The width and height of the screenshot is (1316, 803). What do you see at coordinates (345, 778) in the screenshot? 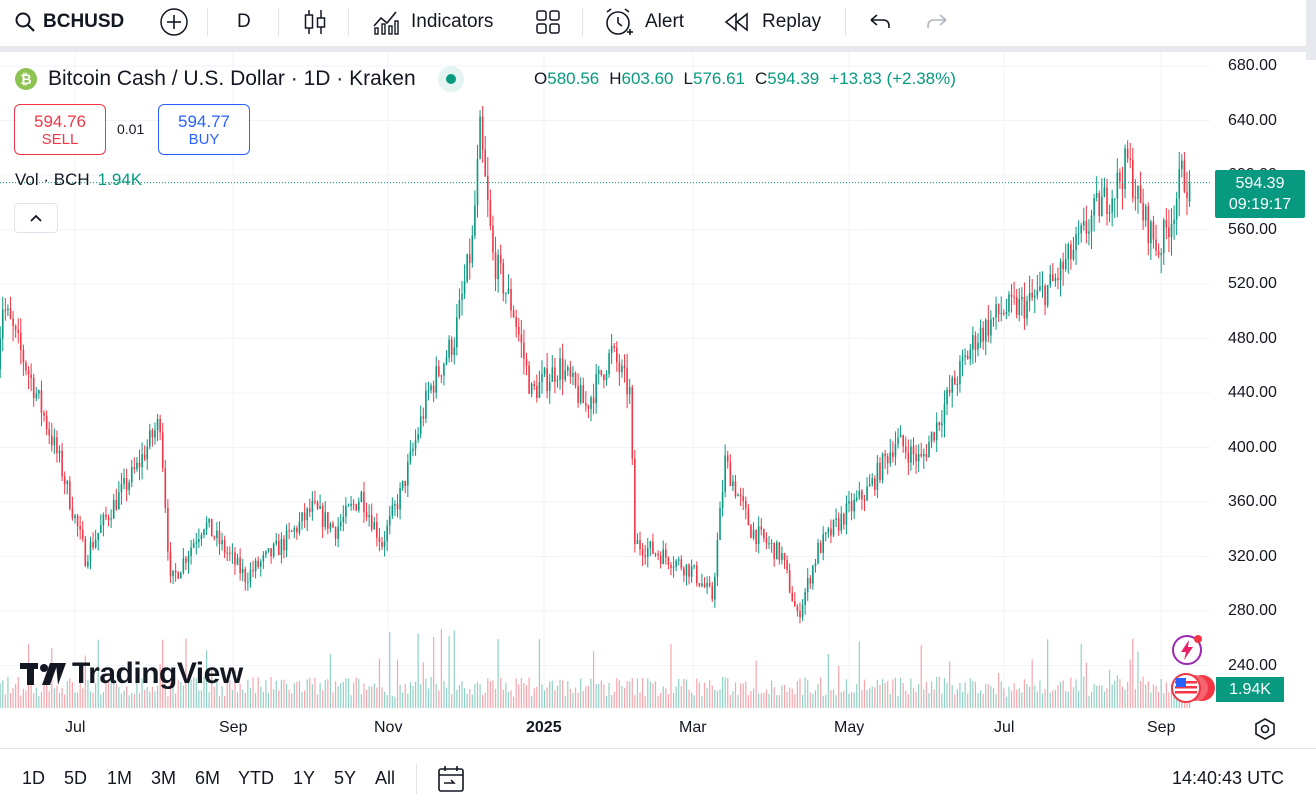
I see `range-button-5y: 5Y` at bounding box center [345, 778].